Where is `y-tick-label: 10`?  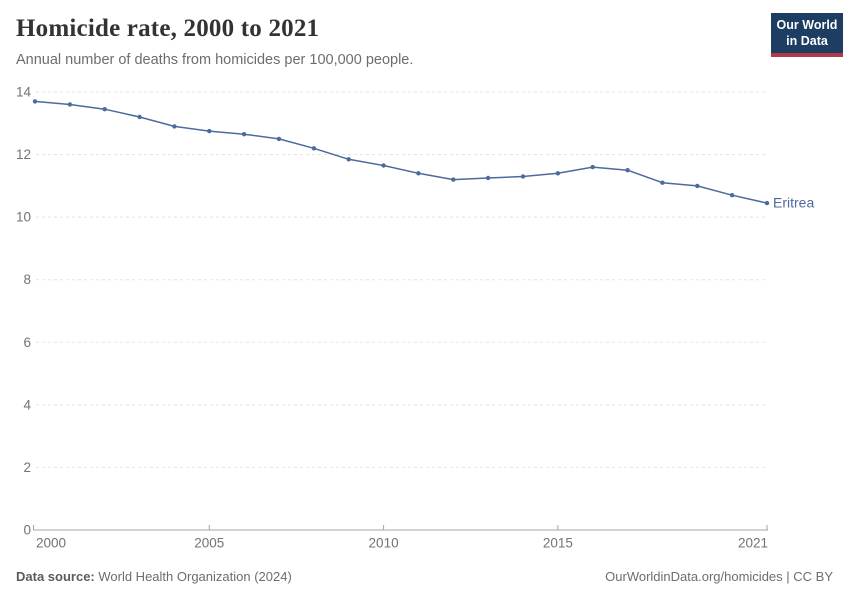 y-tick-label: 10 is located at coordinates (23, 217).